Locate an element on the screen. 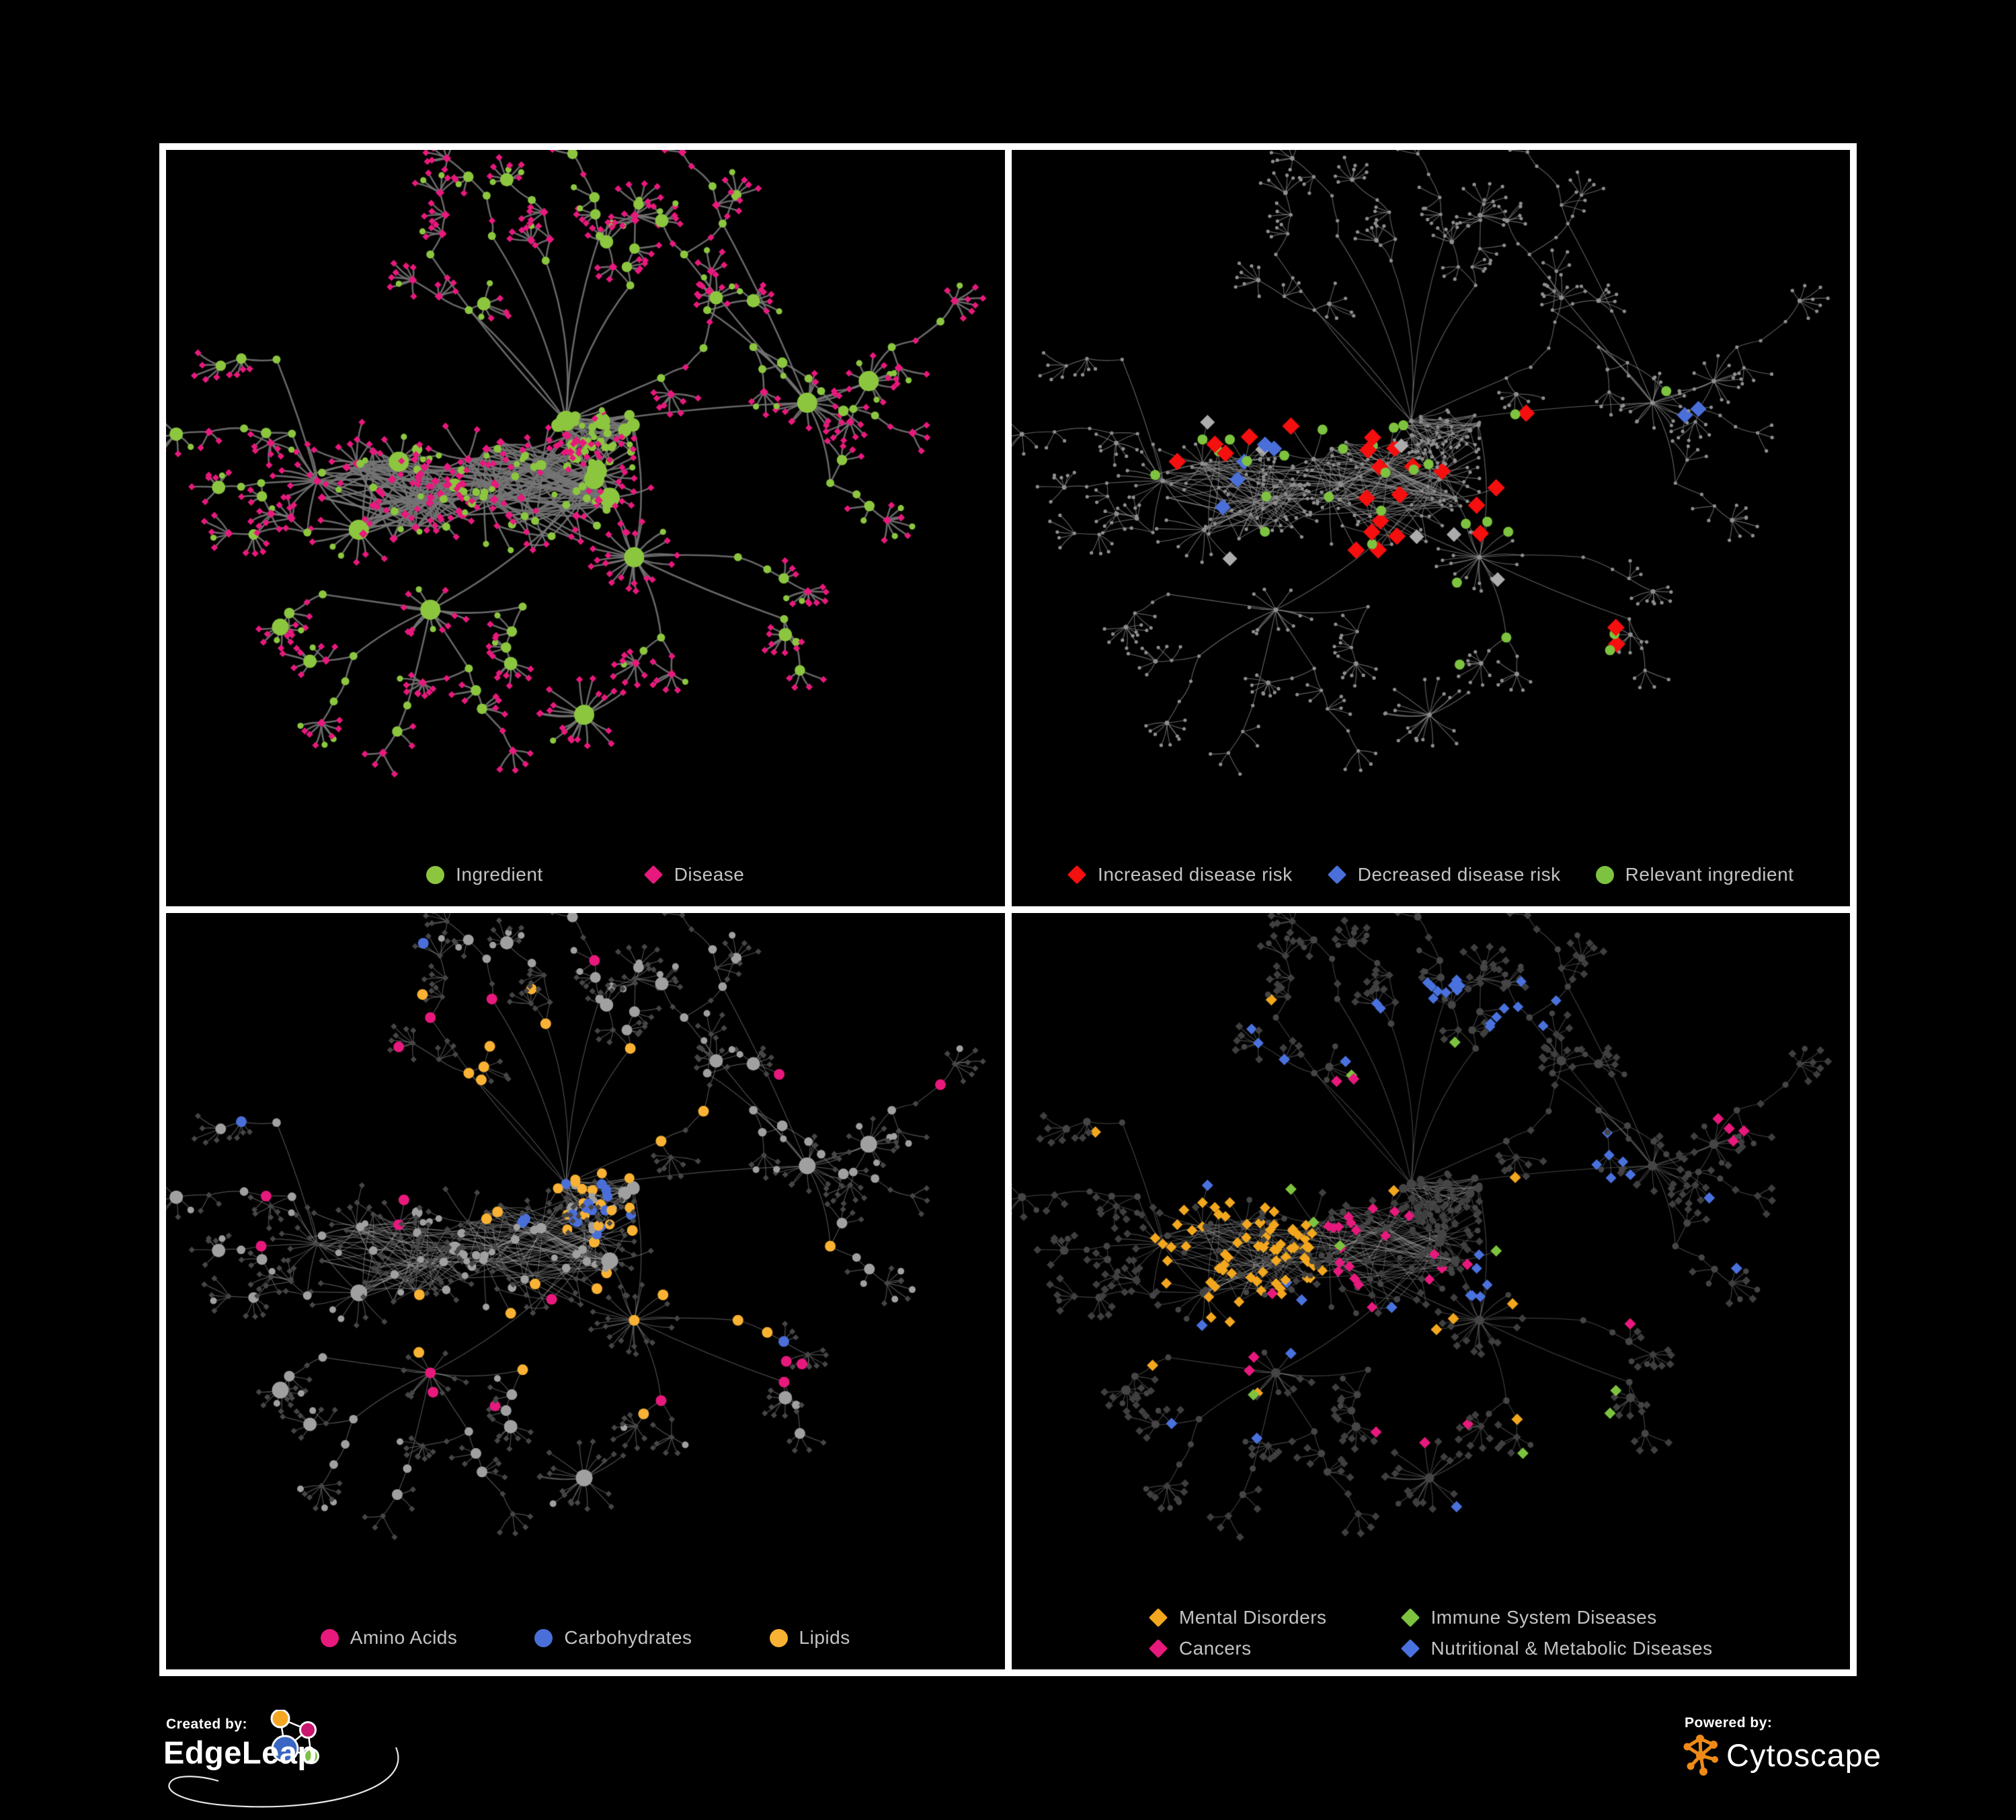 This screenshot has width=2016, height=1820. legend-item-disease: Disease is located at coordinates (694, 874).